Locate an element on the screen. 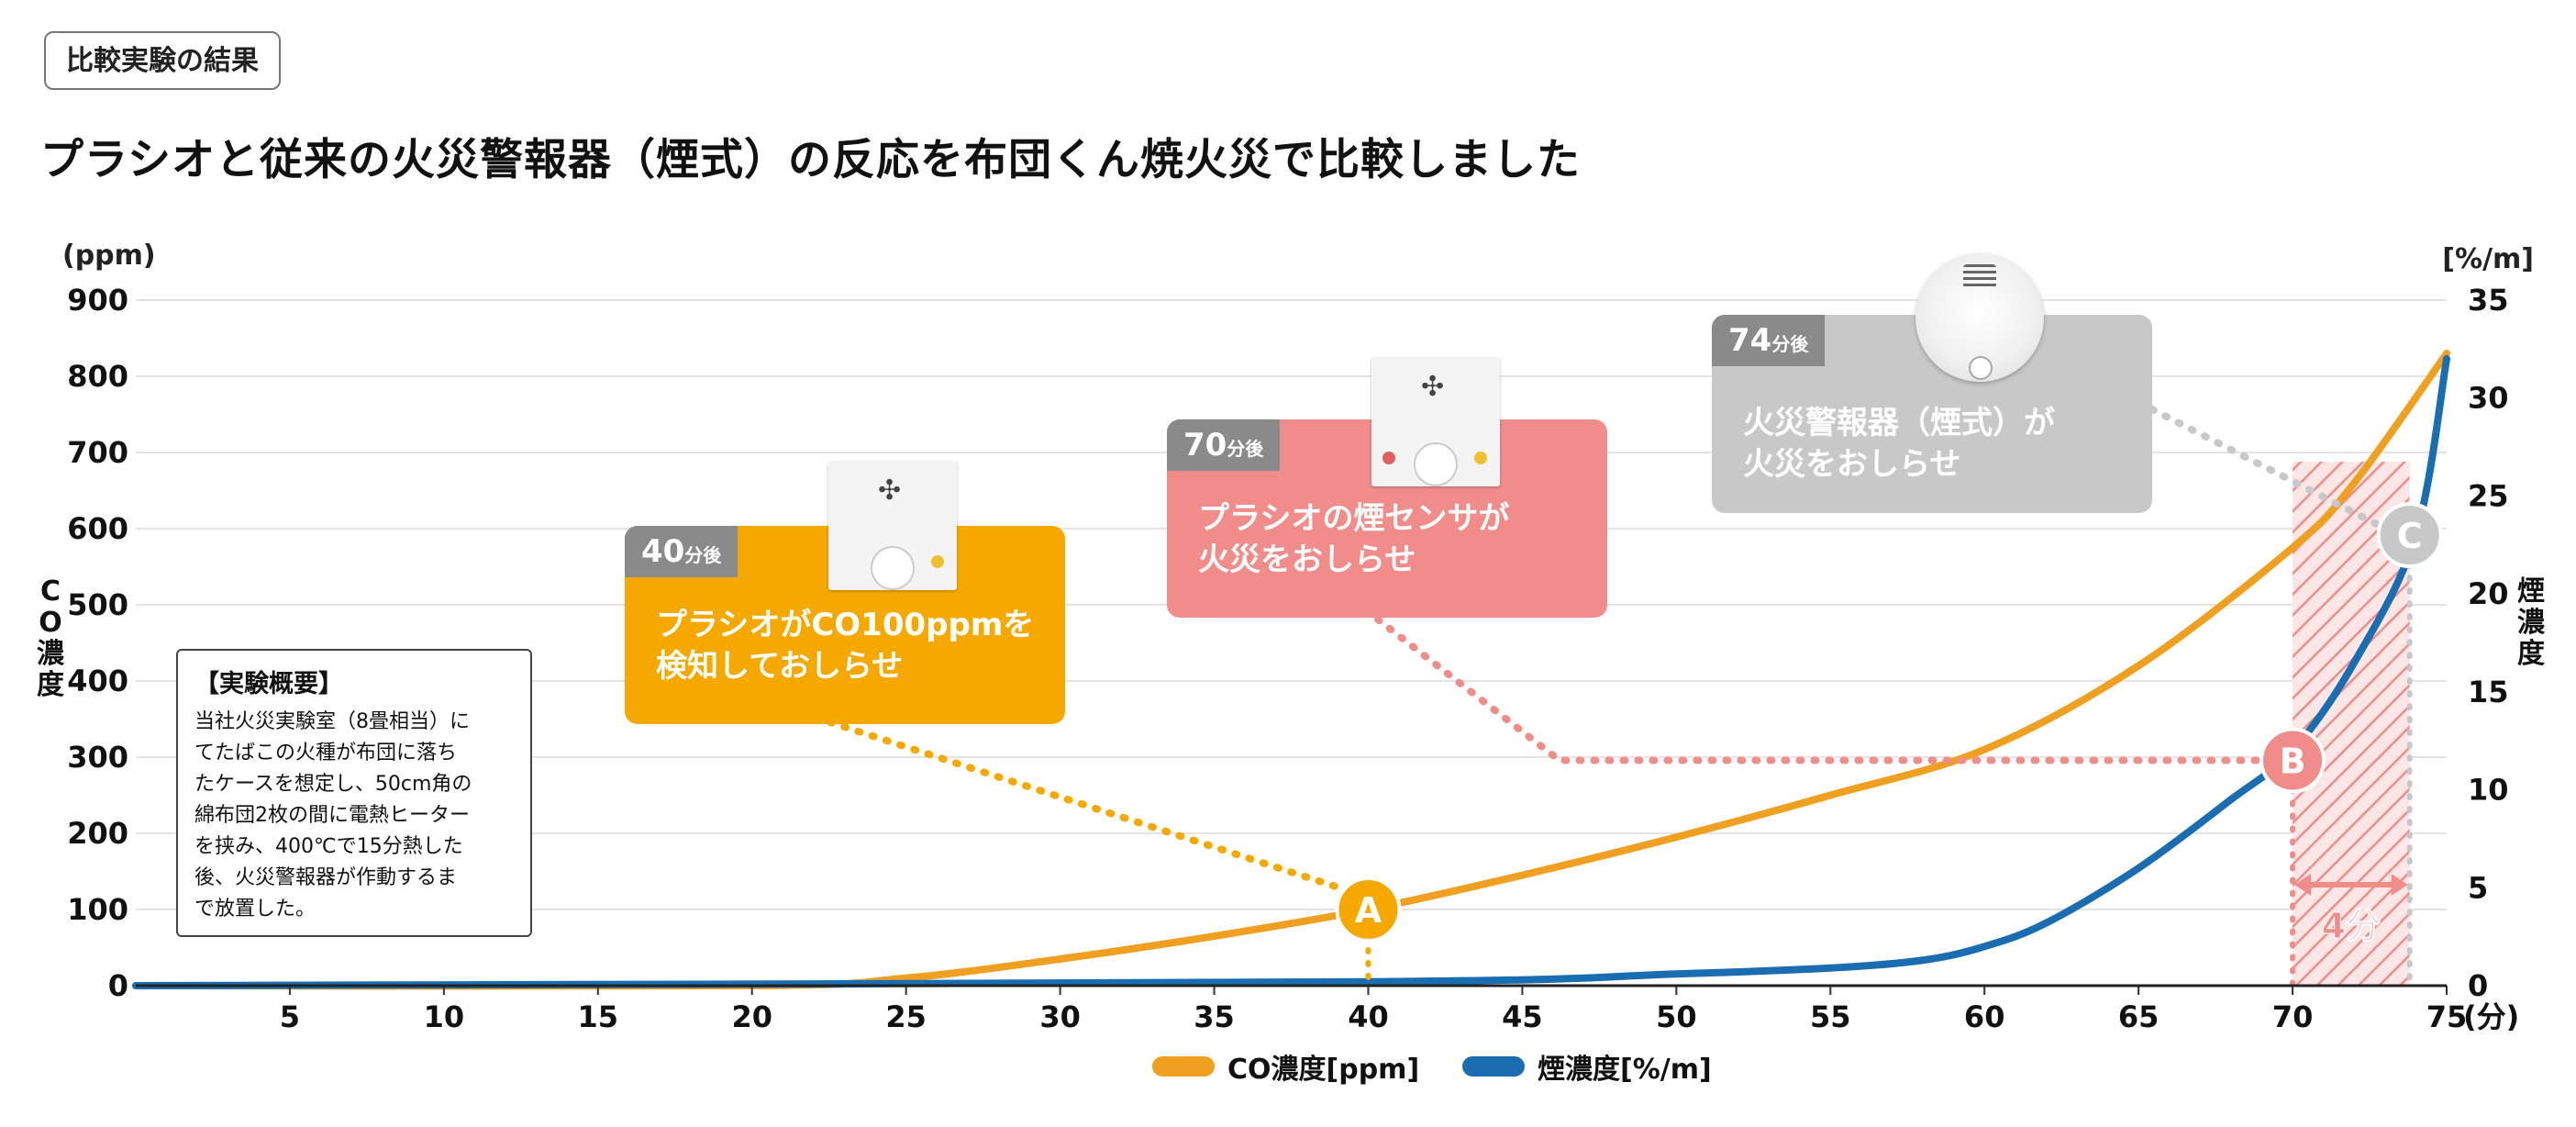 The height and width of the screenshot is (1127, 2576). legend-swatch-co is located at coordinates (1183, 1067).